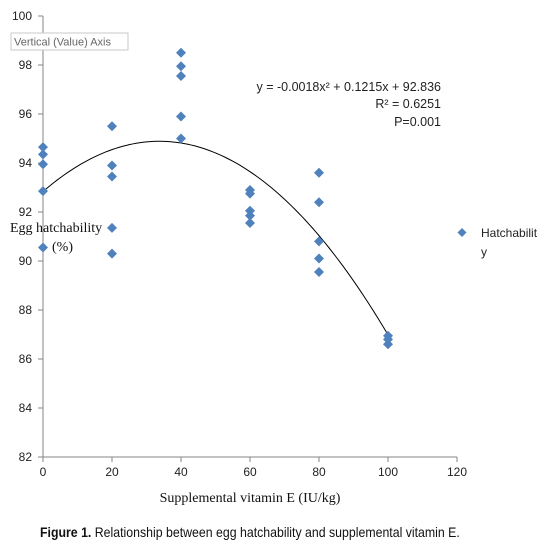 Image resolution: width=550 pixels, height=548 pixels. Describe the element at coordinates (462, 232) in the screenshot. I see `legend-marker` at that location.